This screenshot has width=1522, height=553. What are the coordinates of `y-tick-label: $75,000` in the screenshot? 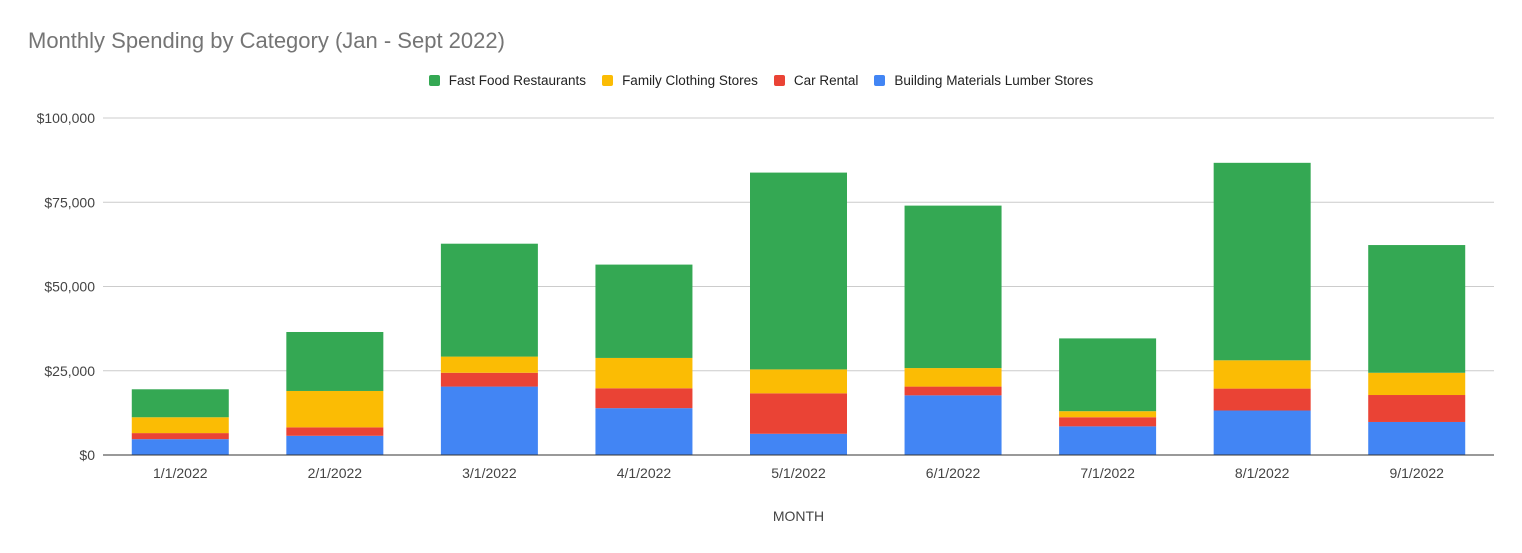 It's located at (69, 202).